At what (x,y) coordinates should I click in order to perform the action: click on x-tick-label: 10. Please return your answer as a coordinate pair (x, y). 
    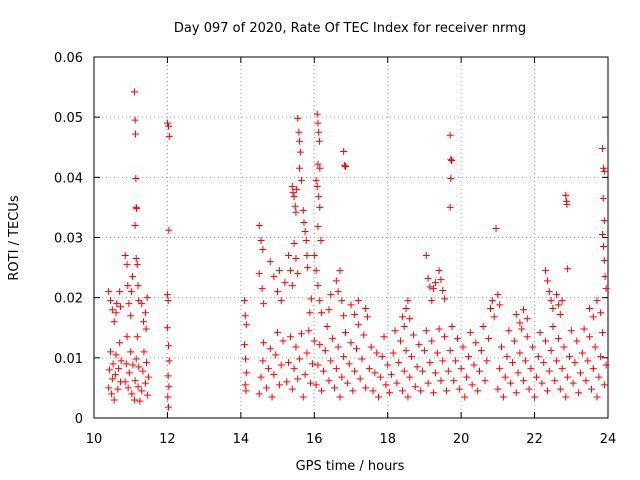
    Looking at the image, I should click on (94, 439).